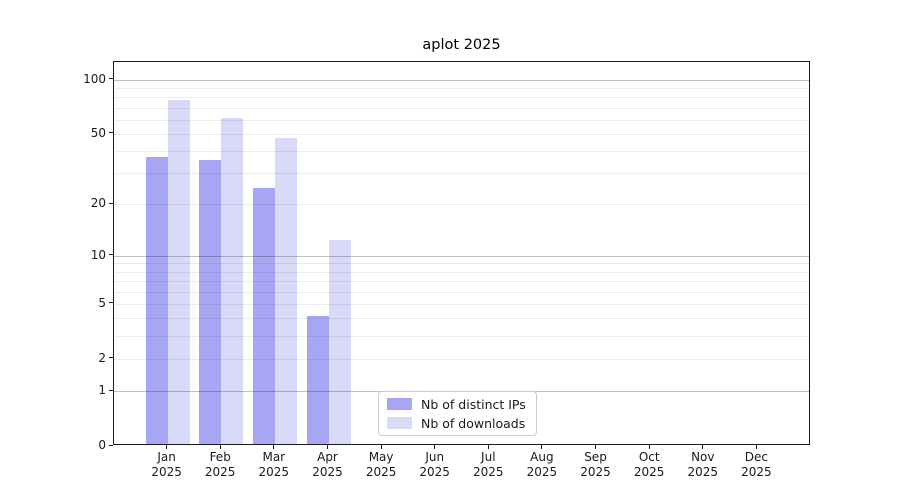 Image resolution: width=900 pixels, height=500 pixels. Describe the element at coordinates (102, 357) in the screenshot. I see `y-tick-label: 2` at that location.